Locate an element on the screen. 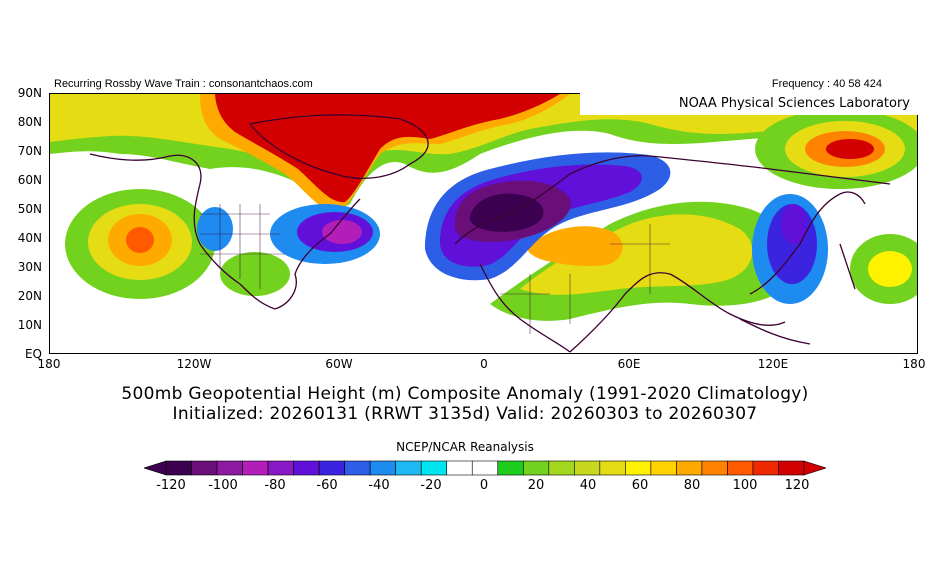 Image resolution: width=930 pixels, height=580 pixels. lat-label-eq: EQ is located at coordinates (33, 354).